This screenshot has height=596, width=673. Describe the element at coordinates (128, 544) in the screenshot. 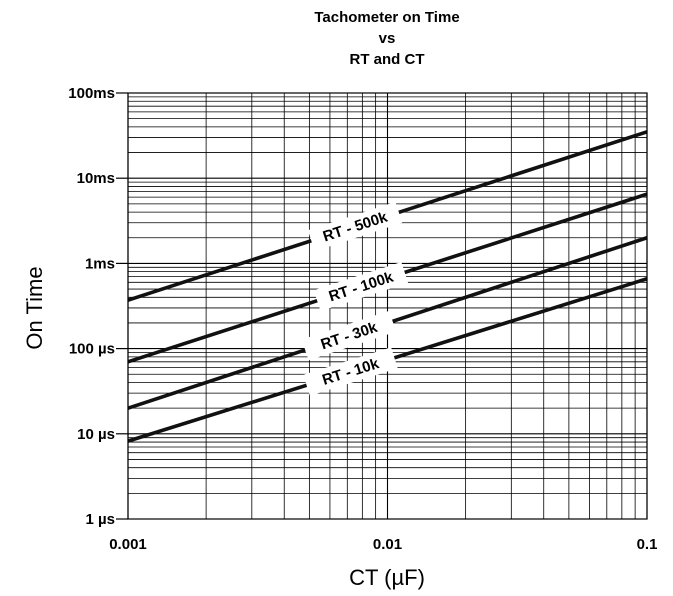

I see `x-tick-label: 0.001` at that location.